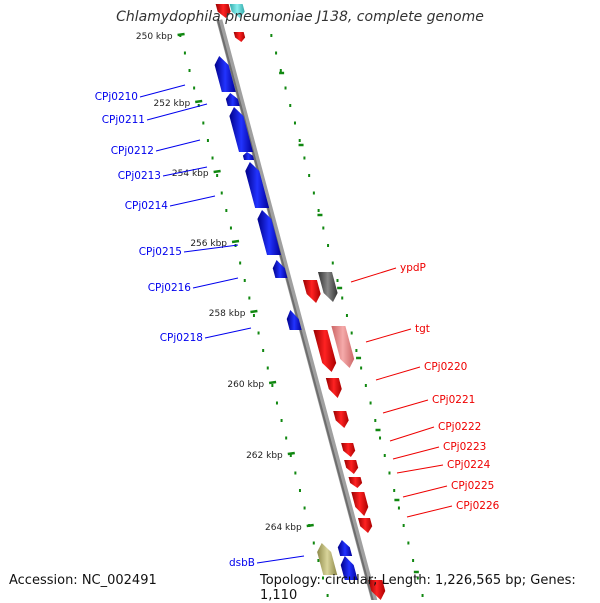 This screenshot has height=603, width=600. Describe the element at coordinates (445, 367) in the screenshot. I see `right-gene-label: CPj0220` at that location.